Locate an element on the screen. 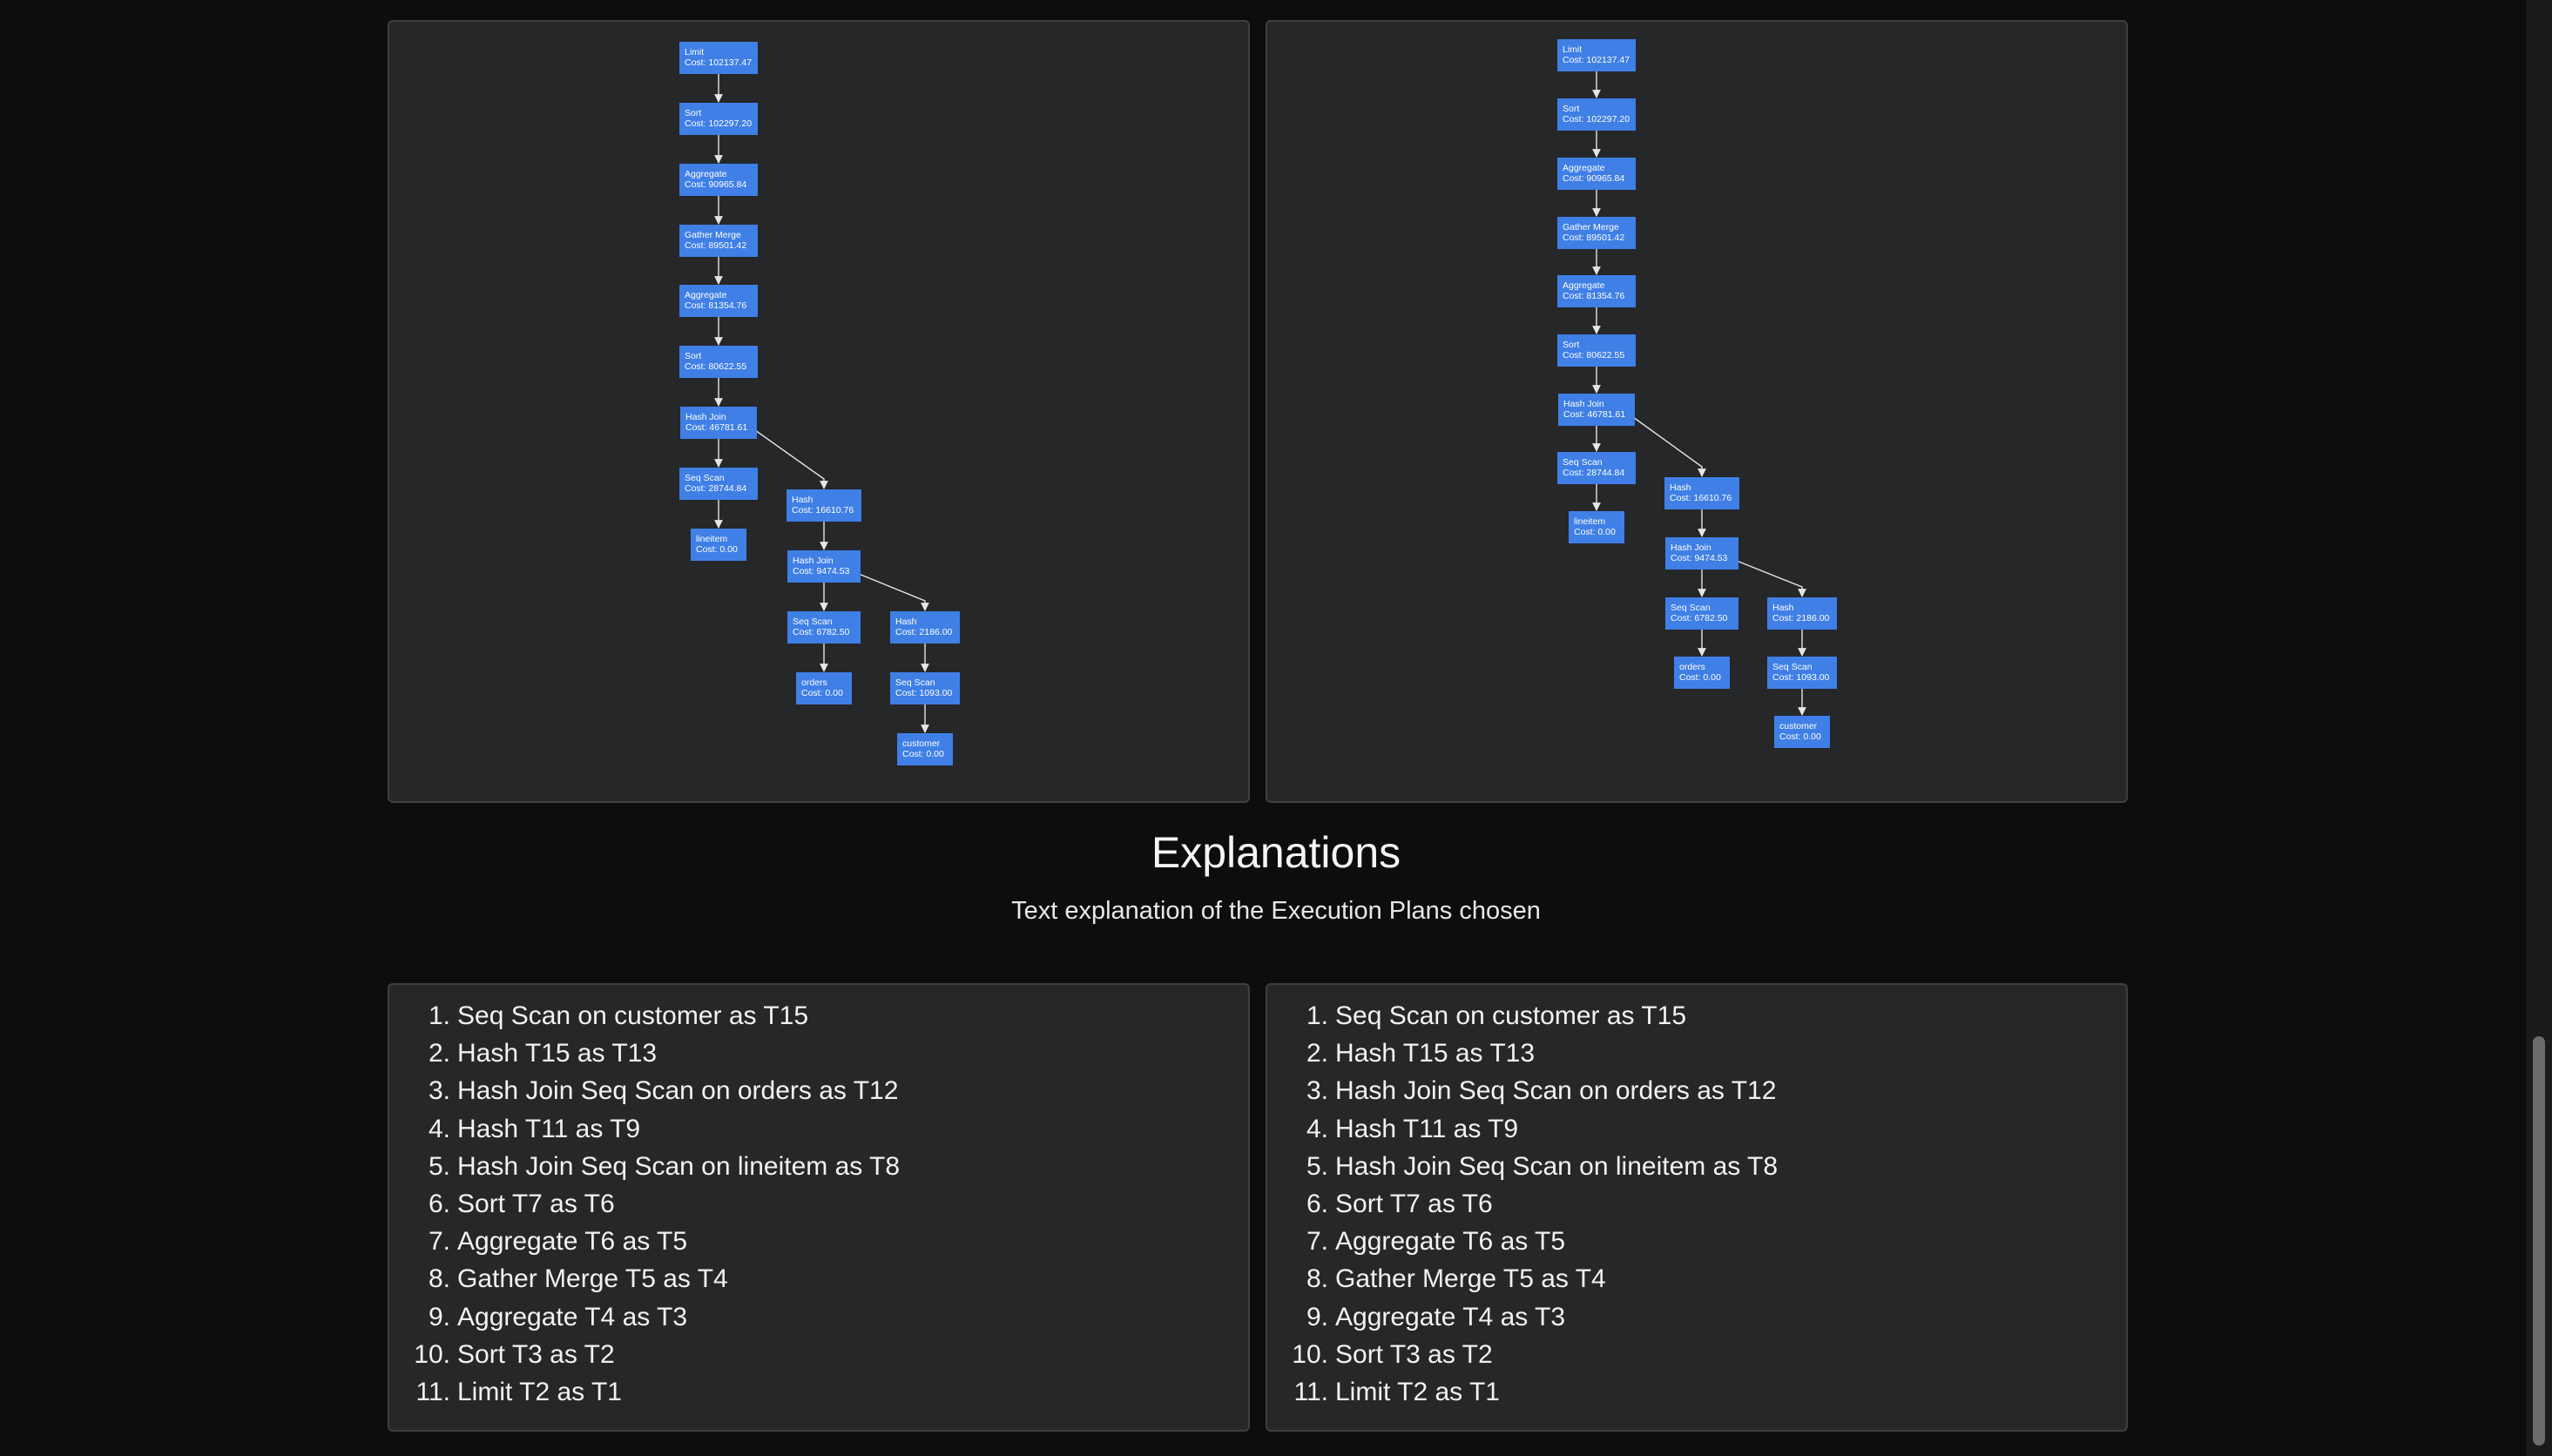 Image resolution: width=2552 pixels, height=1456 pixels. explanation-item-number: 8. is located at coordinates (1317, 1279).